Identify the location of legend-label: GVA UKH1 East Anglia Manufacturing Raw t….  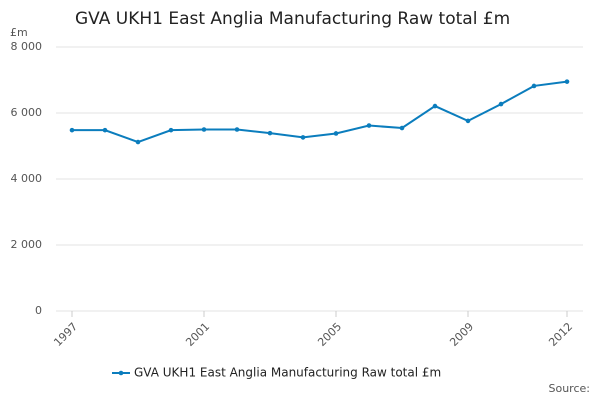
(287, 373).